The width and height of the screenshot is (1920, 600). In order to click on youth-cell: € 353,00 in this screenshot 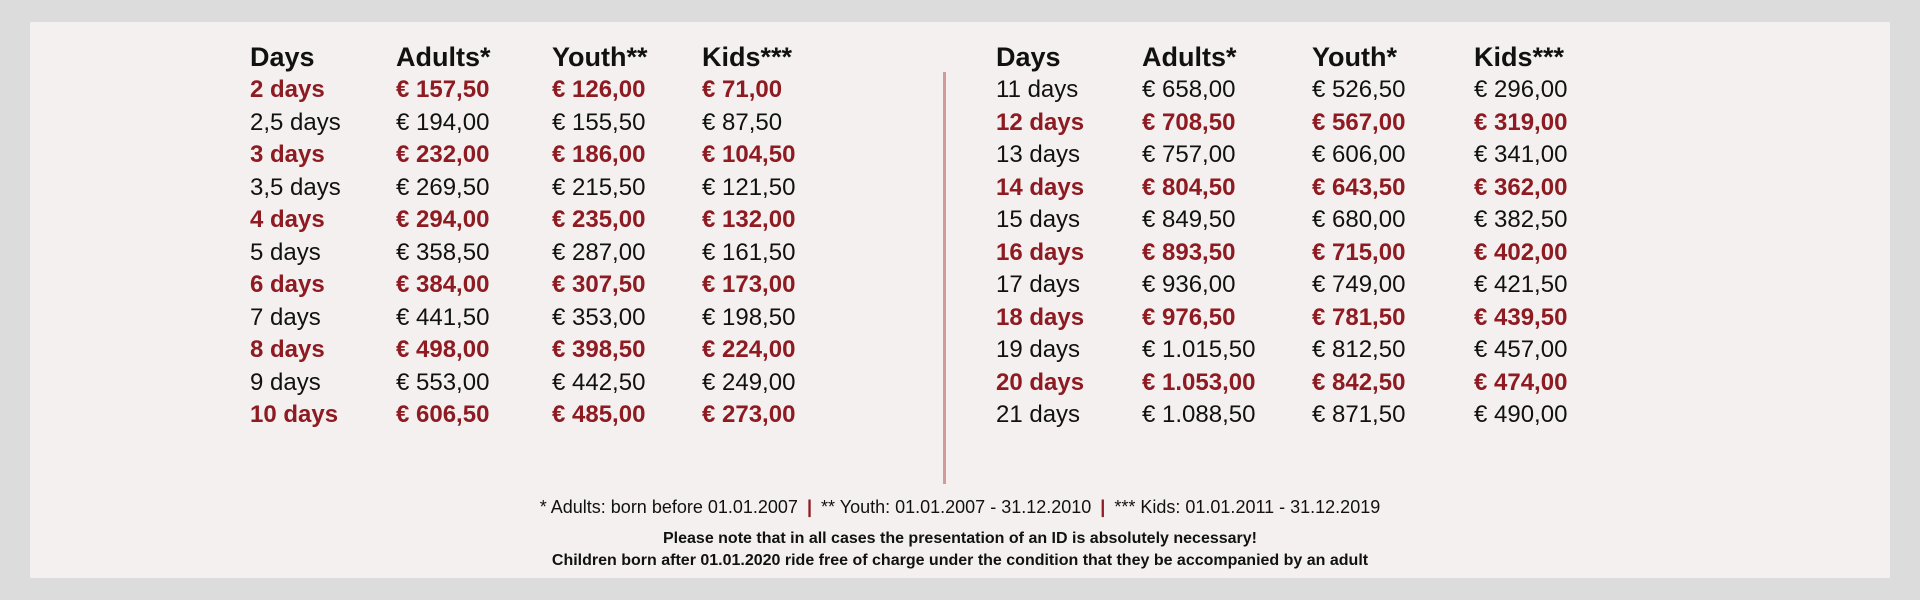, I will do `click(599, 317)`.